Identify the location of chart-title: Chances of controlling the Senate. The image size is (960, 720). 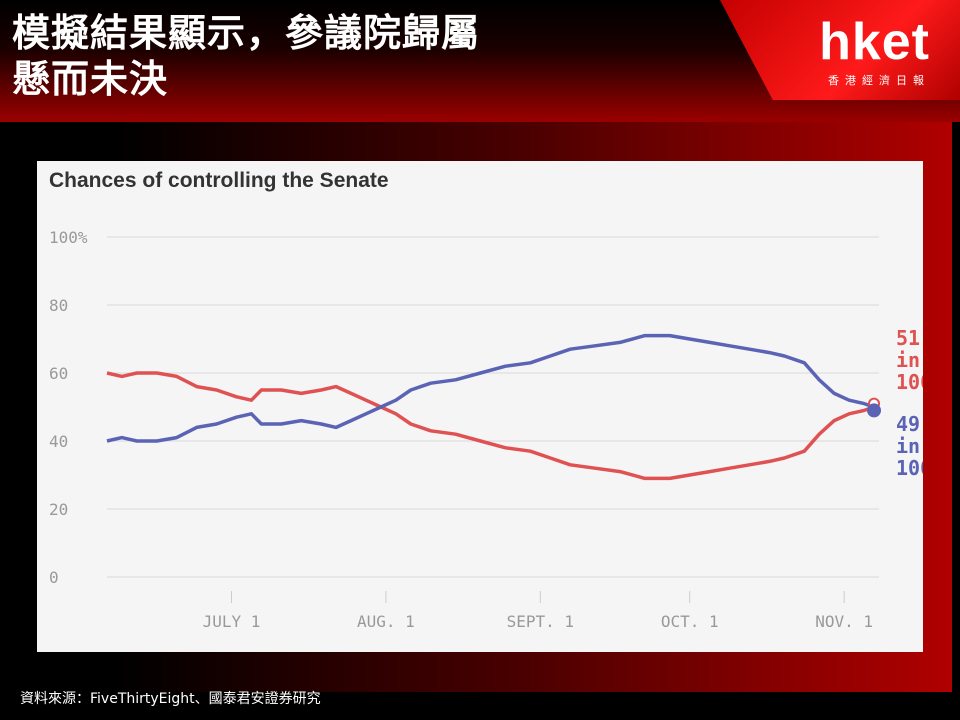
(219, 180).